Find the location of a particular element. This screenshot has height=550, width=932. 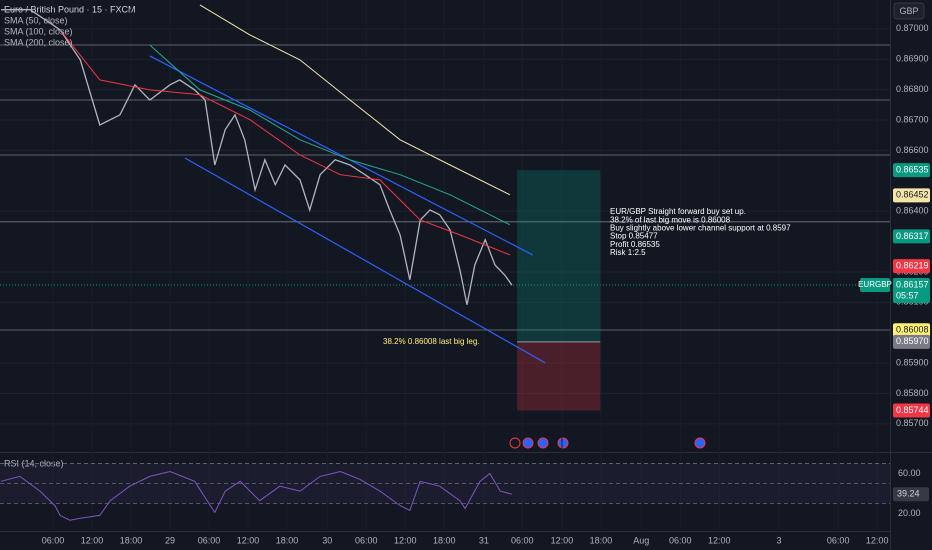

y-tick-label: 0.86700 is located at coordinates (912, 119).